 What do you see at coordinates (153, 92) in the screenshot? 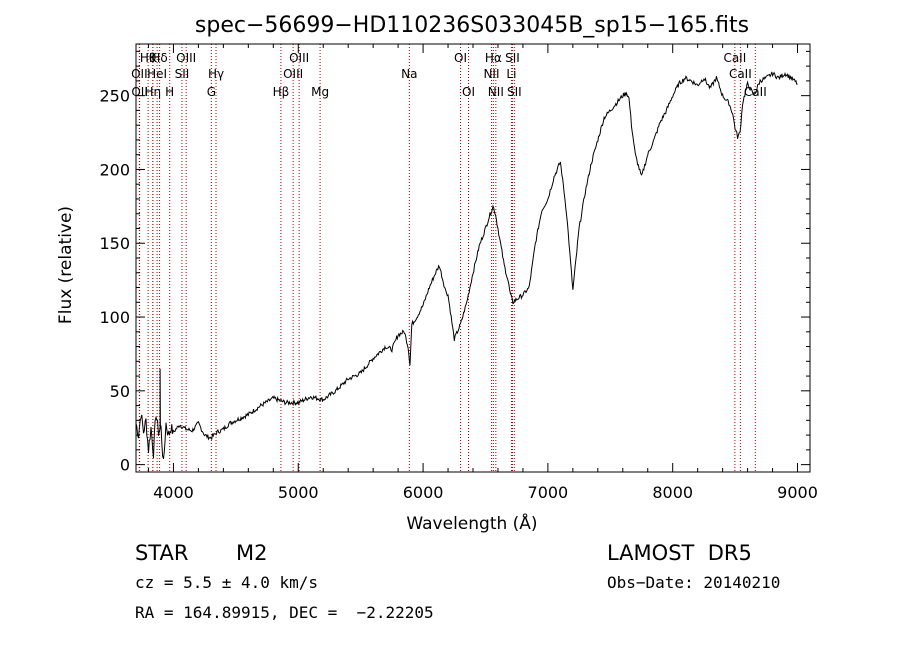
I see `line-marker-label: Hη` at bounding box center [153, 92].